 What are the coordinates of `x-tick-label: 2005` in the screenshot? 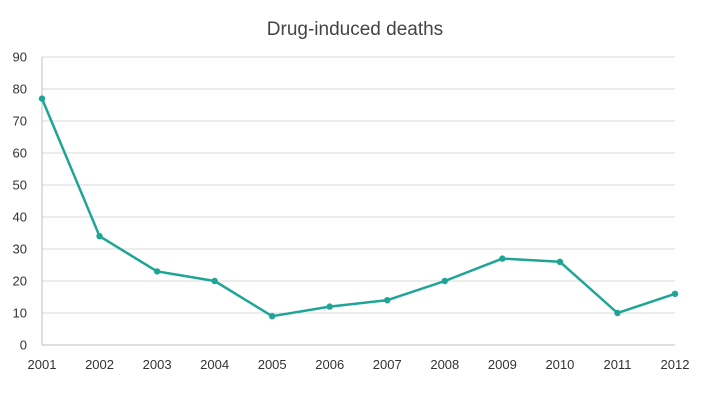 It's located at (272, 364).